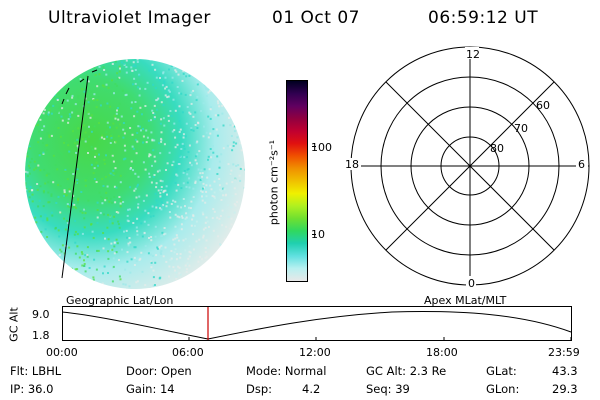 This screenshot has width=600, height=400. I want to click on filter-info: Flt: LBHL, so click(36, 371).